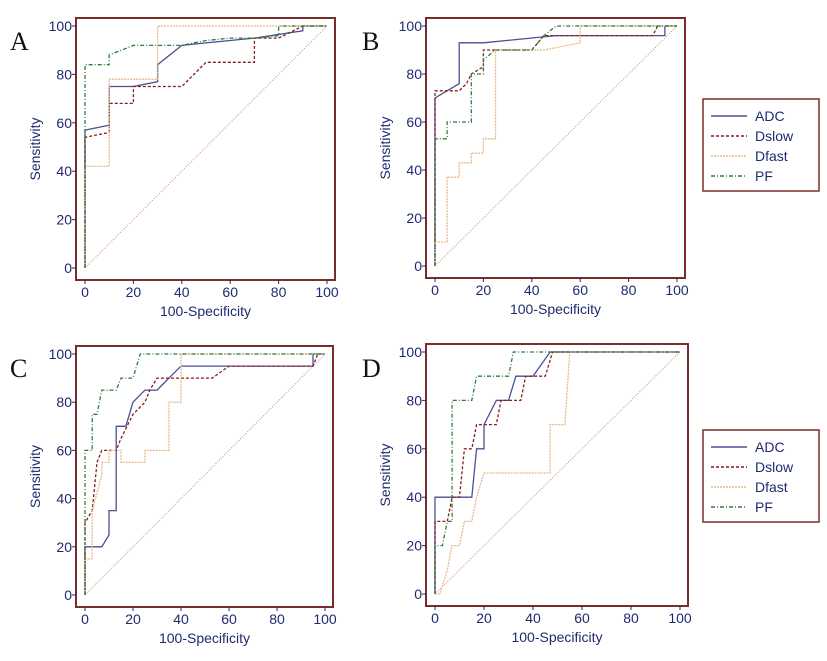 Image resolution: width=827 pixels, height=661 pixels. I want to click on panel-label-b: B, so click(370, 41).